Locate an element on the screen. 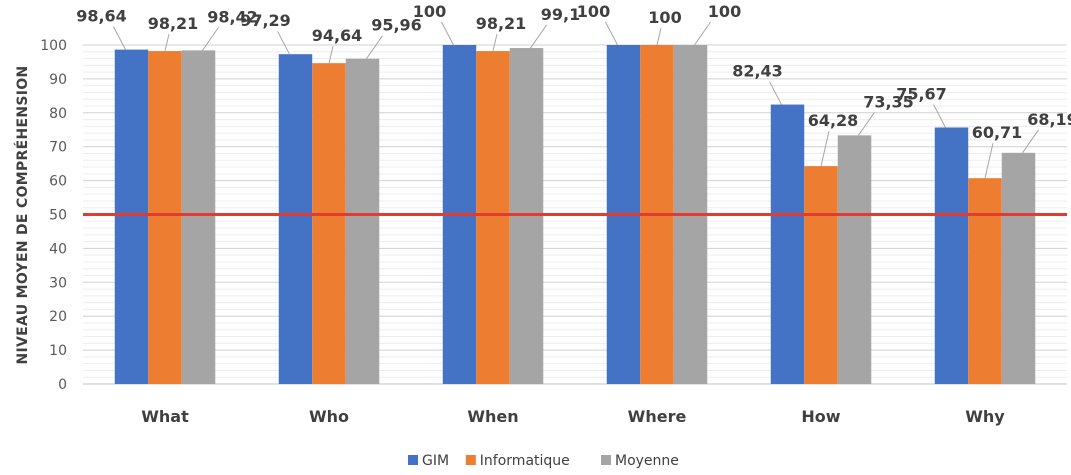 Image resolution: width=1071 pixels, height=475 pixels. category-label-when: When is located at coordinates (492, 416).